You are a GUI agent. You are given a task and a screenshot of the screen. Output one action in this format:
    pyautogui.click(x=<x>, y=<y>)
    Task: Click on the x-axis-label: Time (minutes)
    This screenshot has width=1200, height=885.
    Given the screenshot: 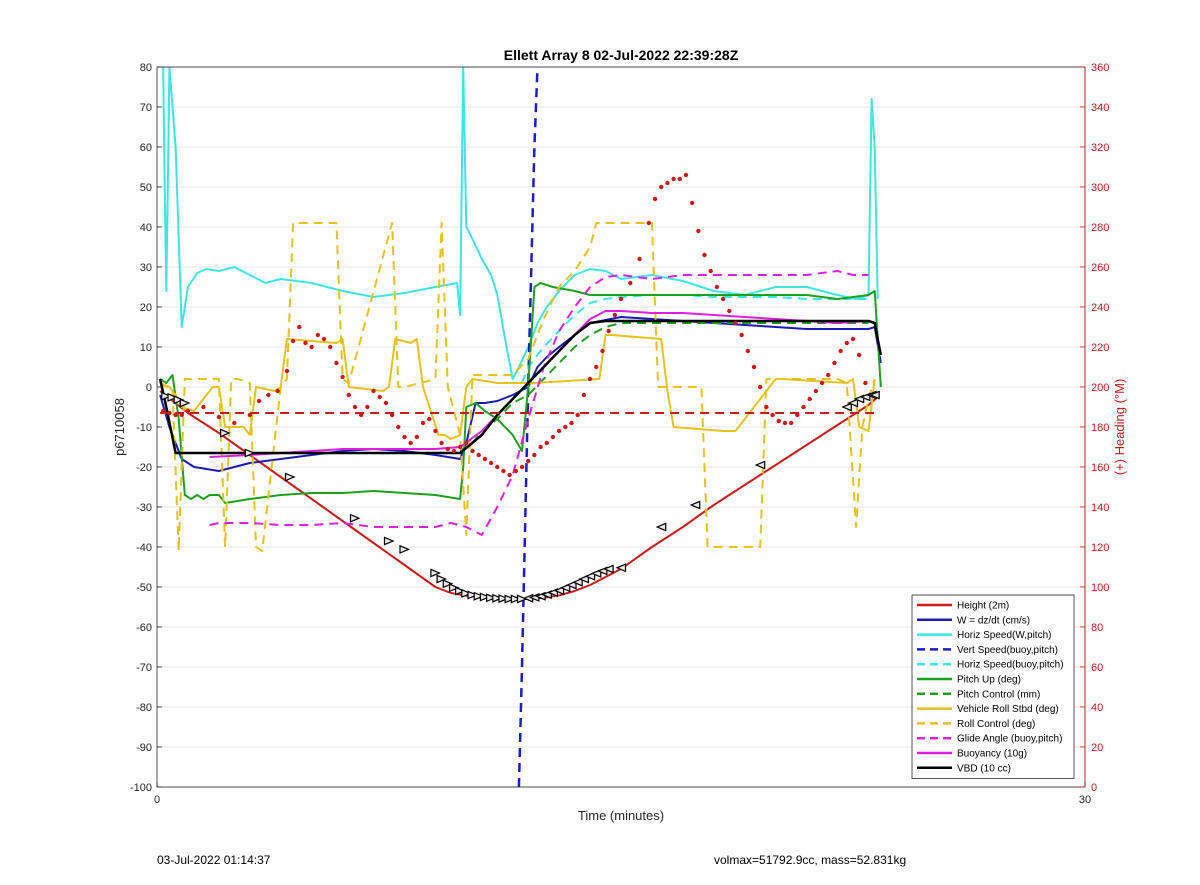 What is the action you would take?
    pyautogui.click(x=621, y=815)
    